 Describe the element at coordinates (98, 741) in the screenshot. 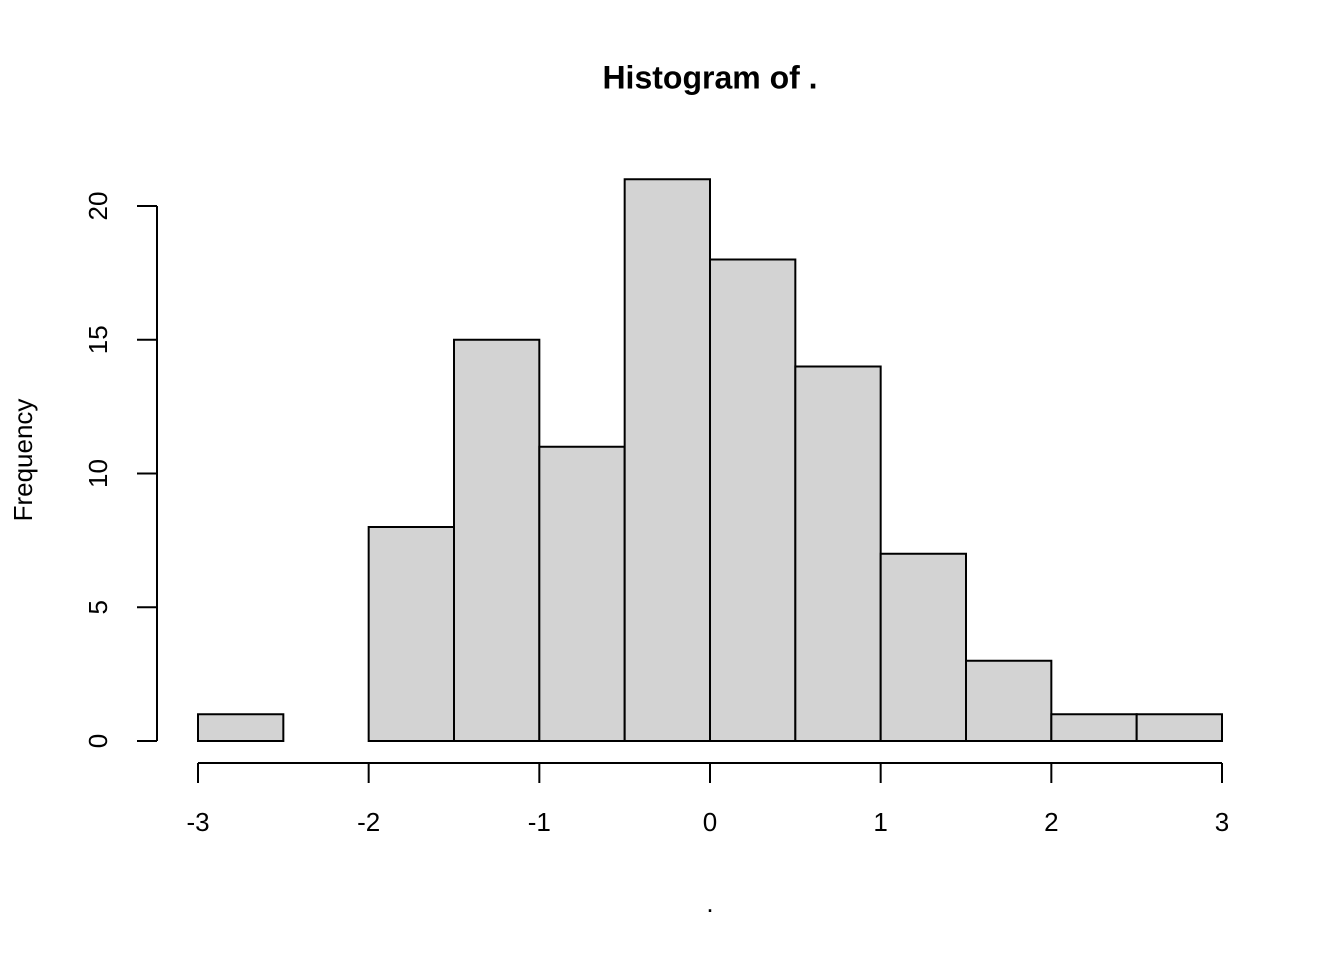

I see `y-tick-label: 0` at that location.